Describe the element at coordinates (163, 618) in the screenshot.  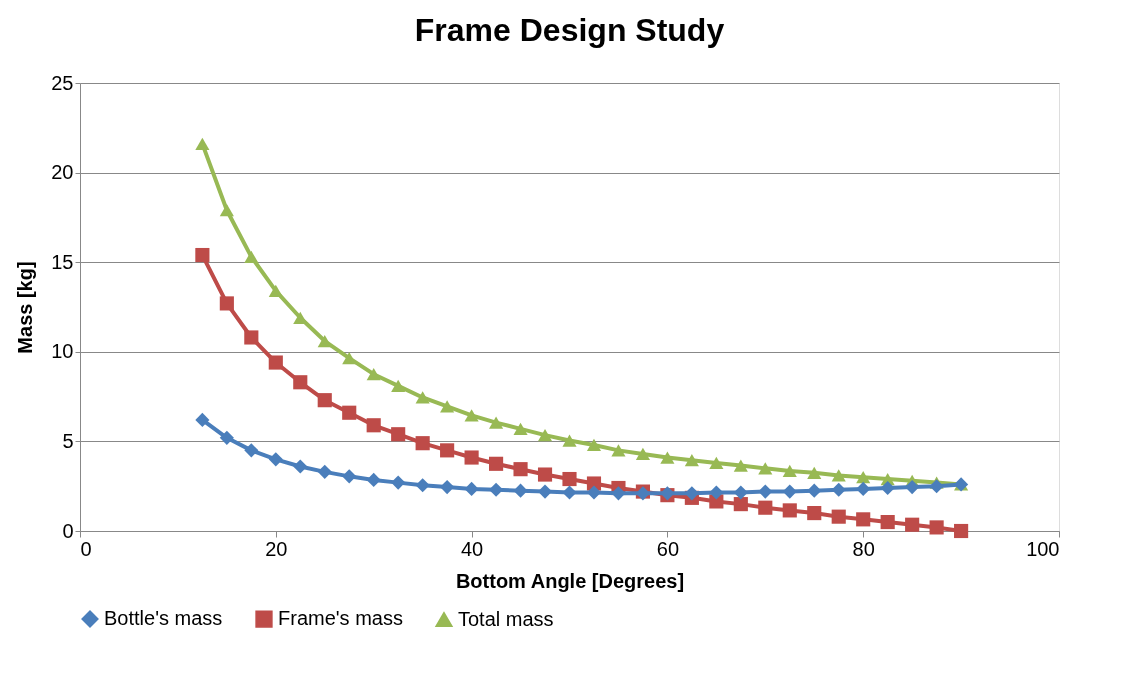
I see `legend-label: Bottle's mass` at that location.